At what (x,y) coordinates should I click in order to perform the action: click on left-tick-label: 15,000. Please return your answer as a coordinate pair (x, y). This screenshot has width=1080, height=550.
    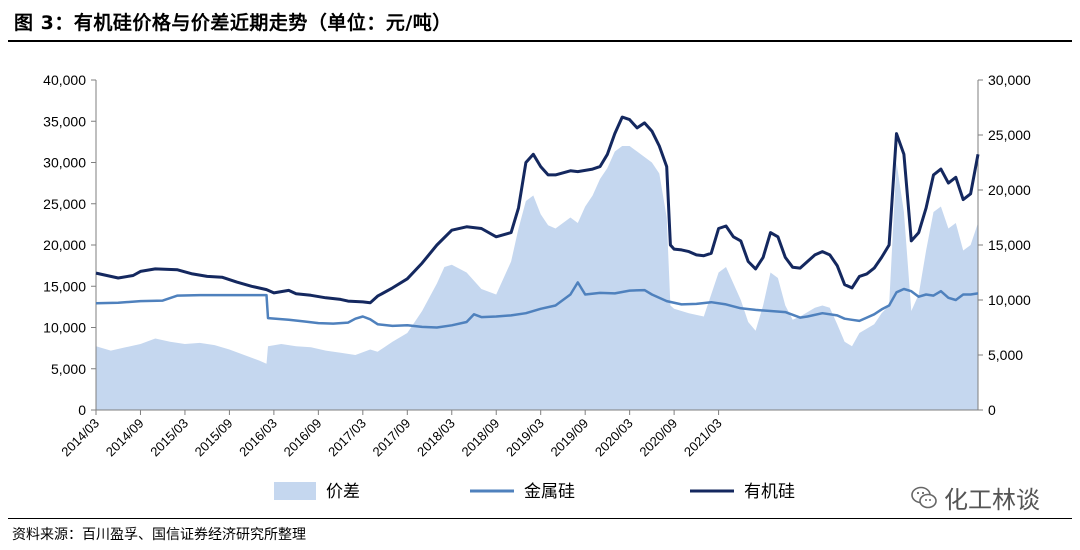
    Looking at the image, I should click on (64, 286).